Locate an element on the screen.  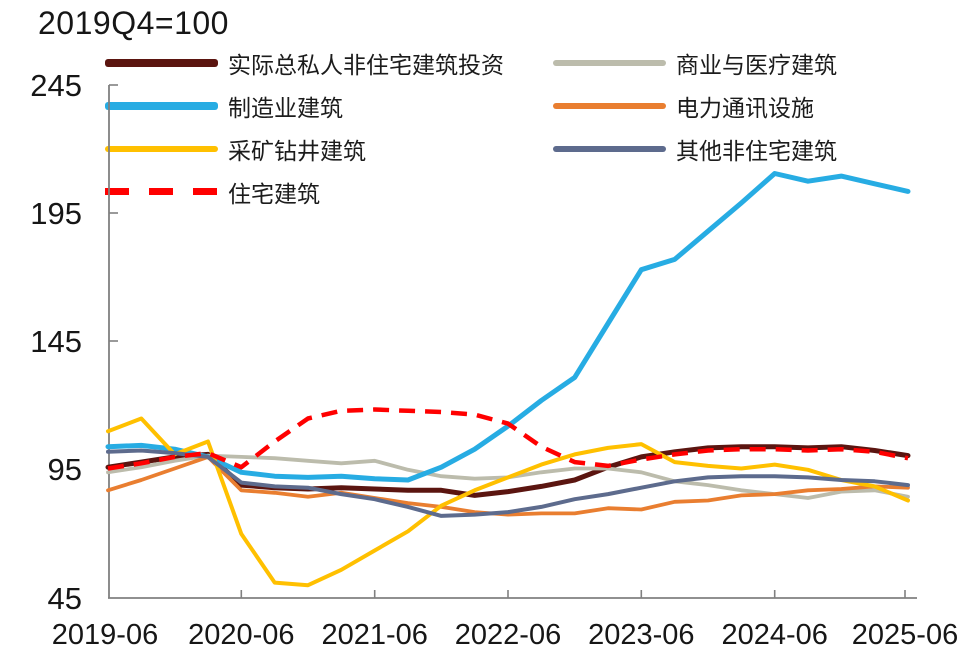
legend-item-other: 其他非住宅建筑 is located at coordinates (761, 148).